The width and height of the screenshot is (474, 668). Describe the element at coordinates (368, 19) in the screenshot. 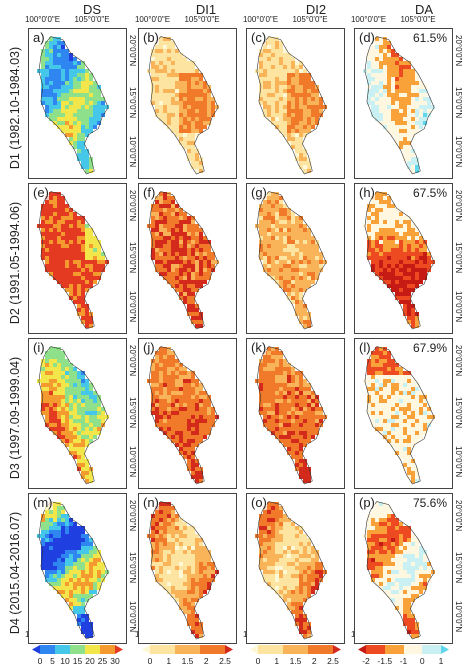

I see `longitude-label: 100°0'0"E` at that location.